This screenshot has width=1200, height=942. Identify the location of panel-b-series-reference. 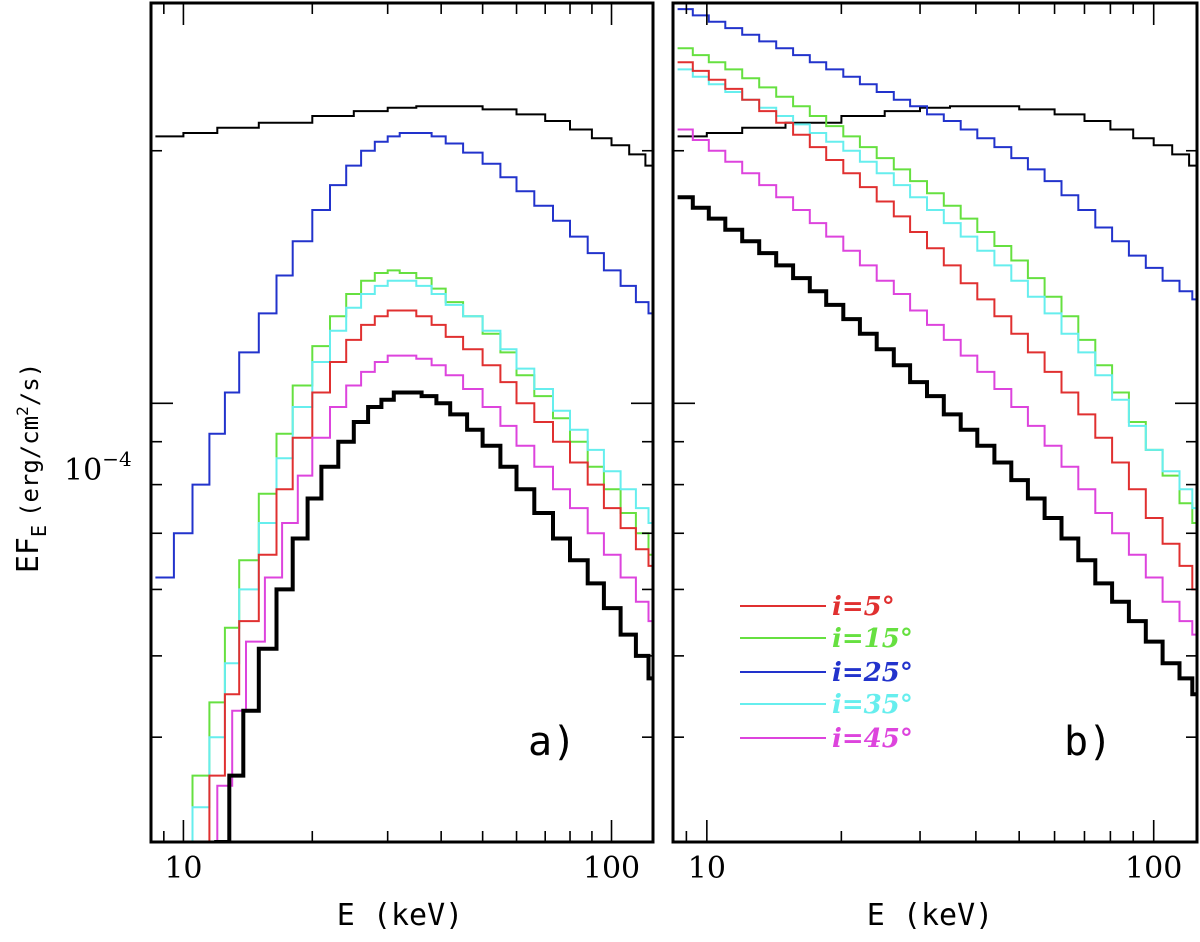
(937, 136).